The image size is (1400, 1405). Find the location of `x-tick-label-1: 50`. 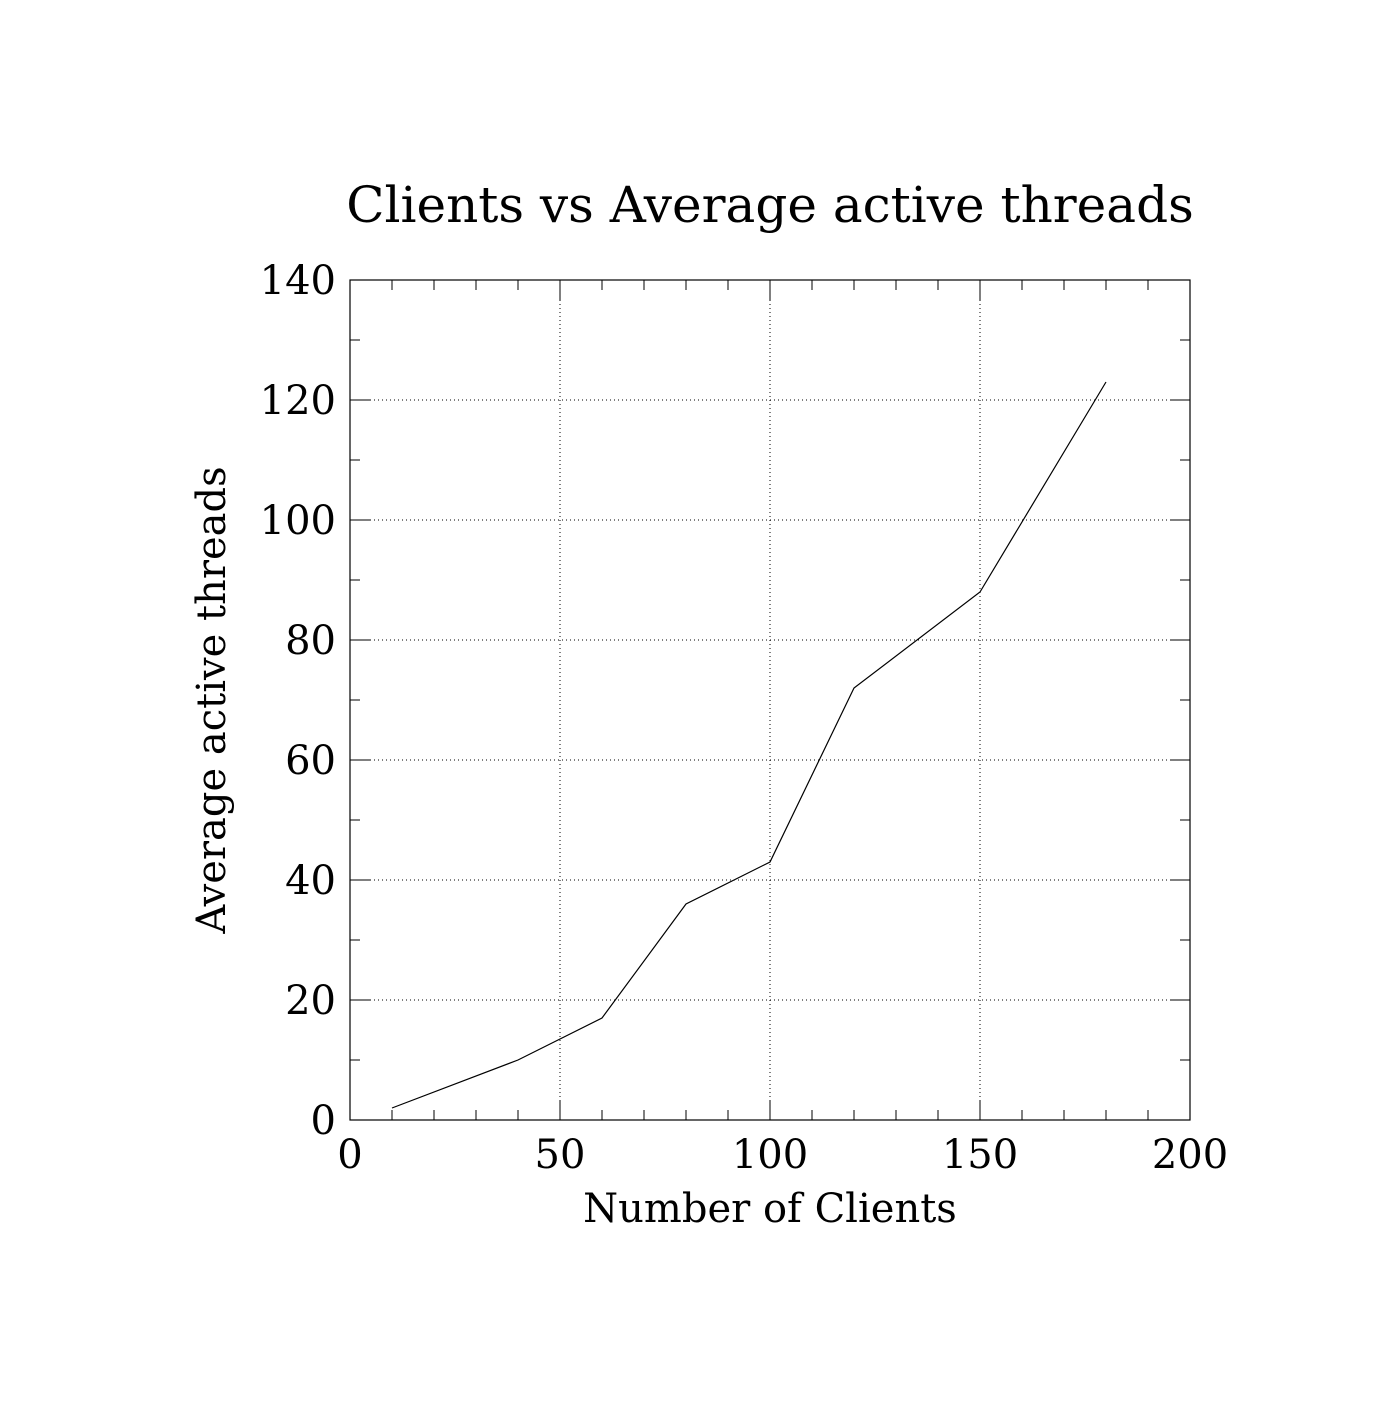

x-tick-label-1: 50 is located at coordinates (560, 1155).